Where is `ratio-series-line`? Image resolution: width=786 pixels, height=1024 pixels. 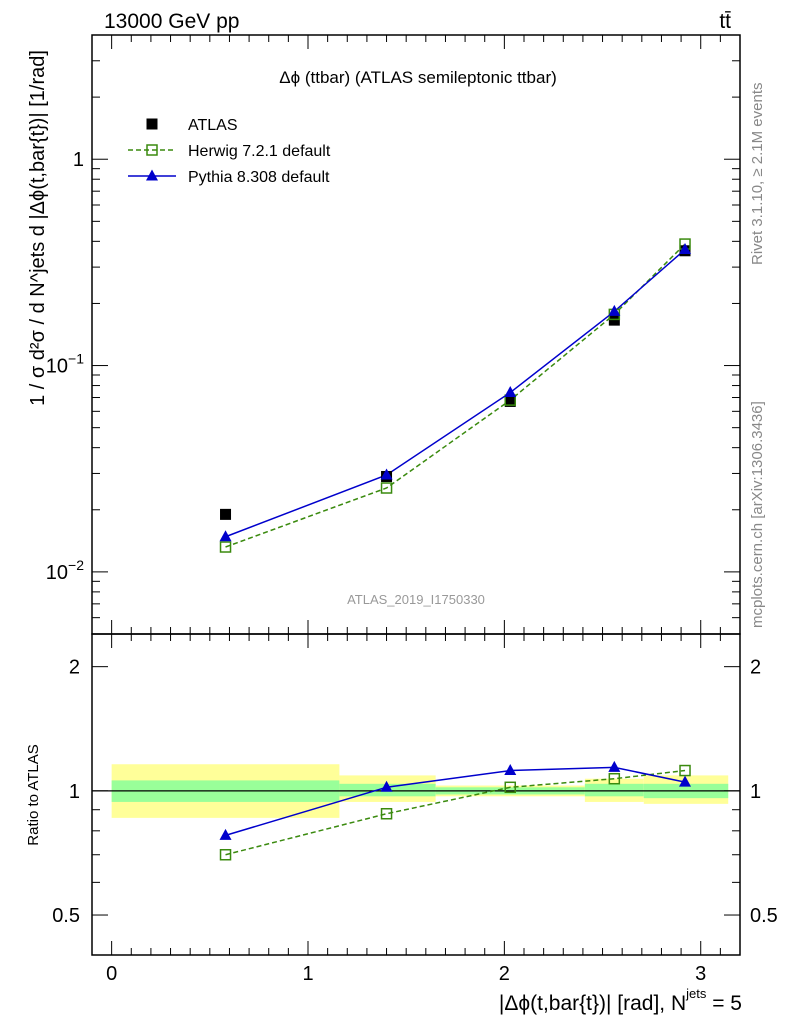
ratio-series-line is located at coordinates (455, 812).